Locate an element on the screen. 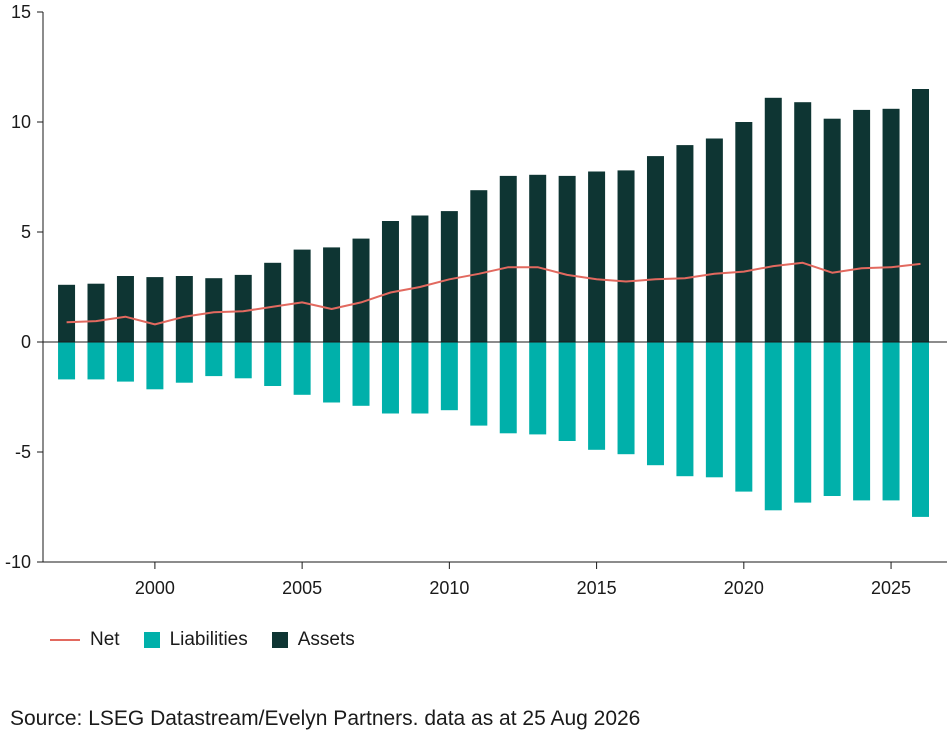 The height and width of the screenshot is (736, 948). legend-swatch-assets is located at coordinates (279, 640).